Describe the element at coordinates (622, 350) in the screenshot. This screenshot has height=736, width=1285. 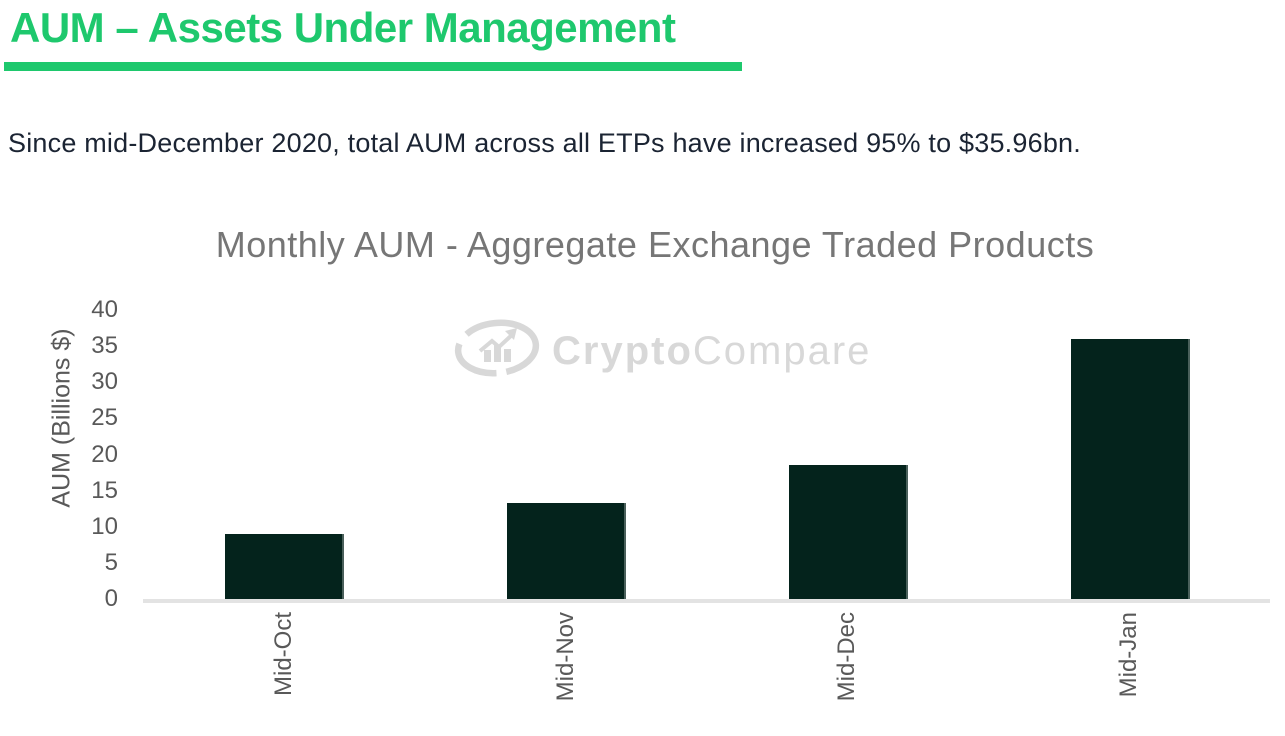
I see `watermark-brand-crypto: Crypto` at that location.